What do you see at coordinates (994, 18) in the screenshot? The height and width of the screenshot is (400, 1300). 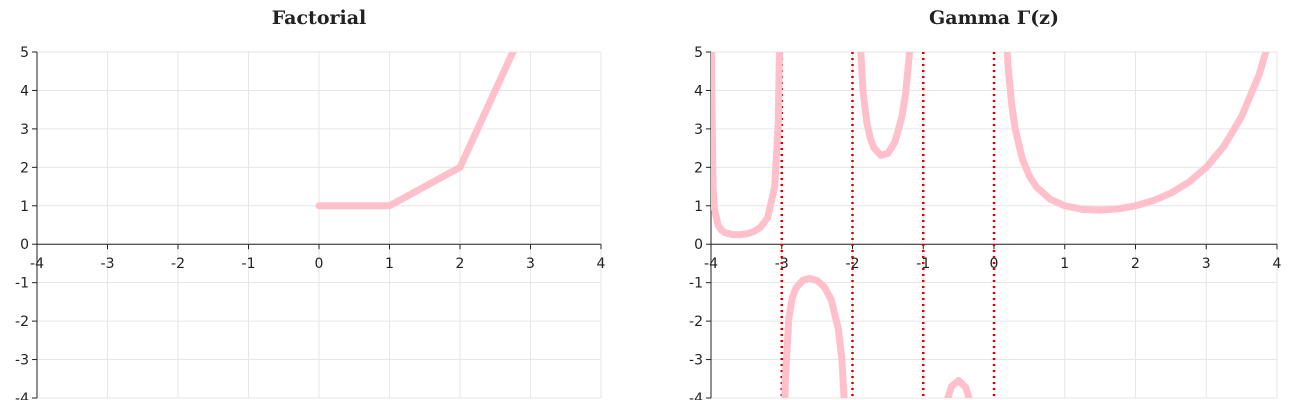 I see `chart-title: Gamma Γ(z)` at bounding box center [994, 18].